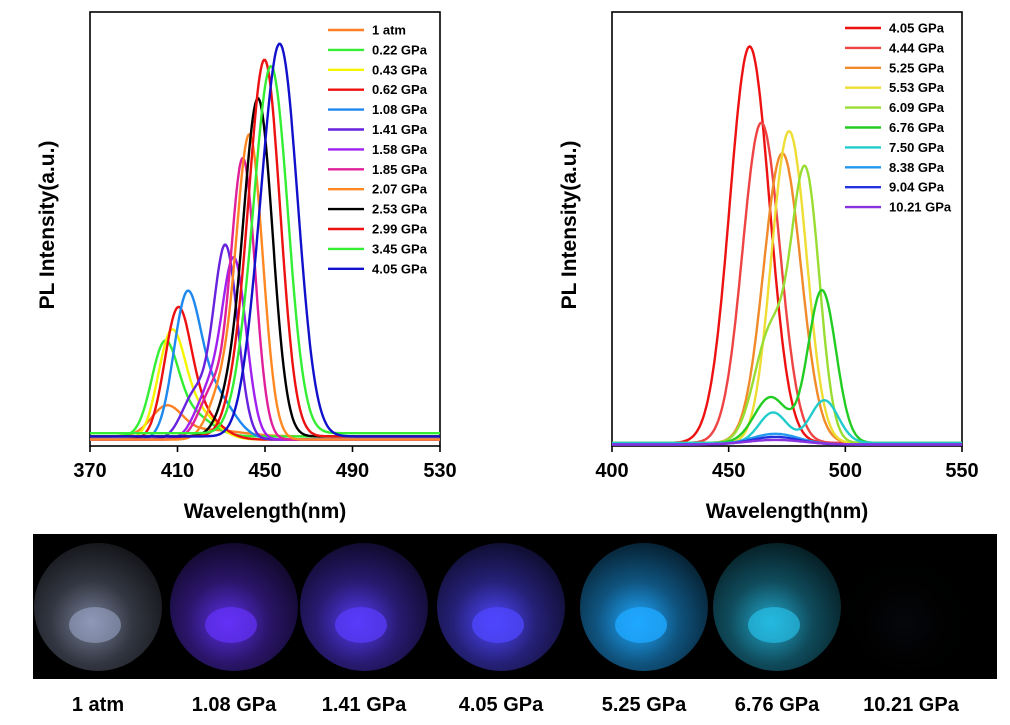 The height and width of the screenshot is (725, 1010). I want to click on x-axis-label-left: Wavelength(nm), so click(265, 511).